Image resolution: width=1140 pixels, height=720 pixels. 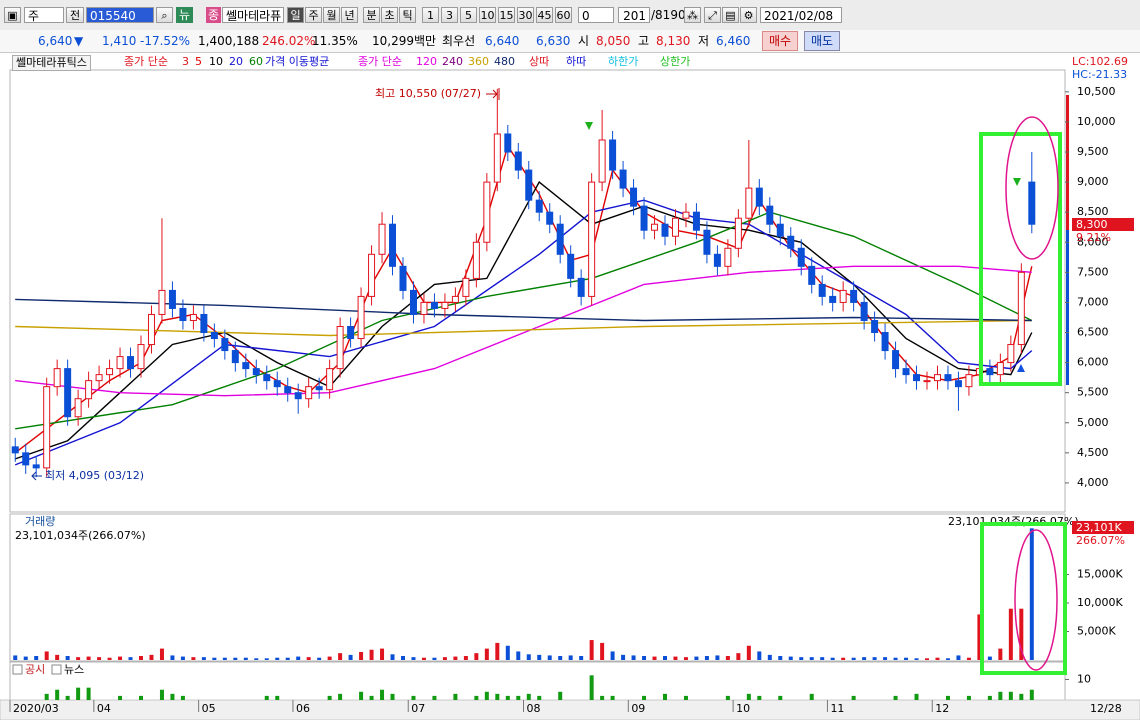 What do you see at coordinates (692, 15) in the screenshot?
I see `icon-button: ⁂` at bounding box center [692, 15].